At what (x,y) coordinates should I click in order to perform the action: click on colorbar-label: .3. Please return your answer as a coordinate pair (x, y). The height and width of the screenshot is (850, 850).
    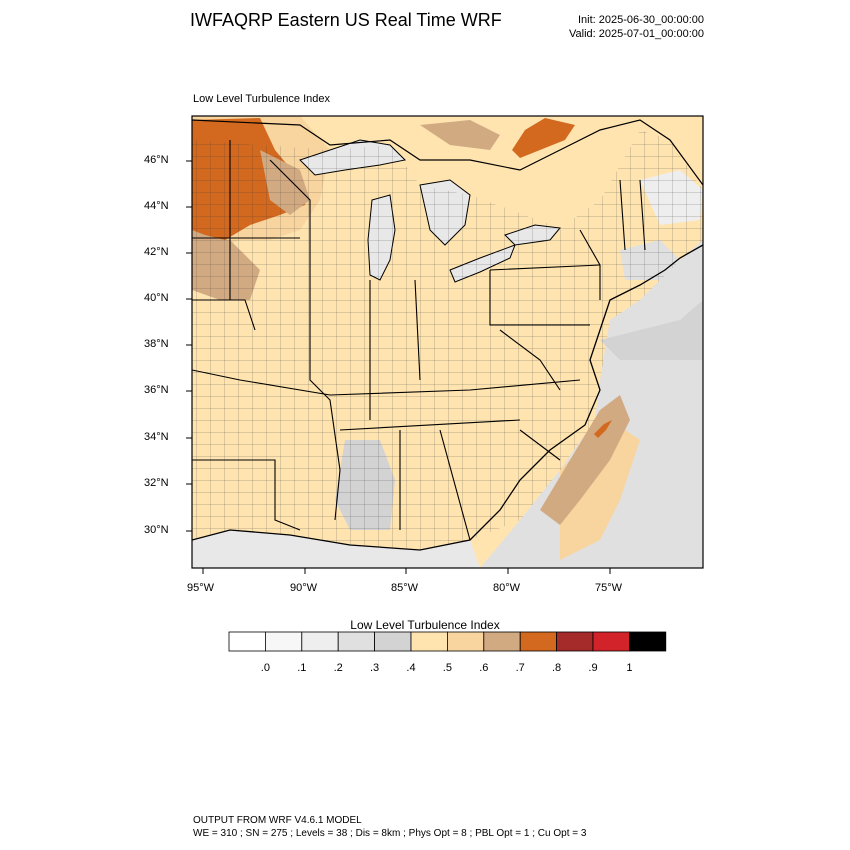
    Looking at the image, I should click on (375, 668).